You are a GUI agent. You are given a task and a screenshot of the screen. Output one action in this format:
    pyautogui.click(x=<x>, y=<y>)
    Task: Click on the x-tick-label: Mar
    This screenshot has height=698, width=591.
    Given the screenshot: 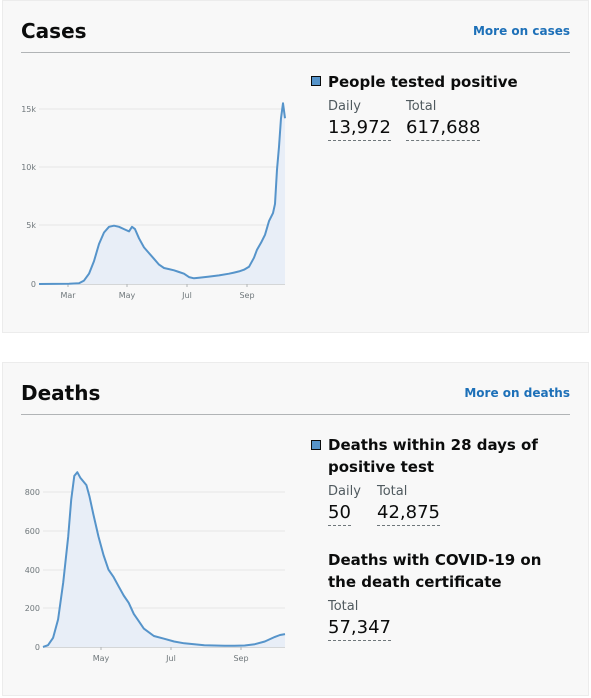 What is the action you would take?
    pyautogui.click(x=68, y=295)
    